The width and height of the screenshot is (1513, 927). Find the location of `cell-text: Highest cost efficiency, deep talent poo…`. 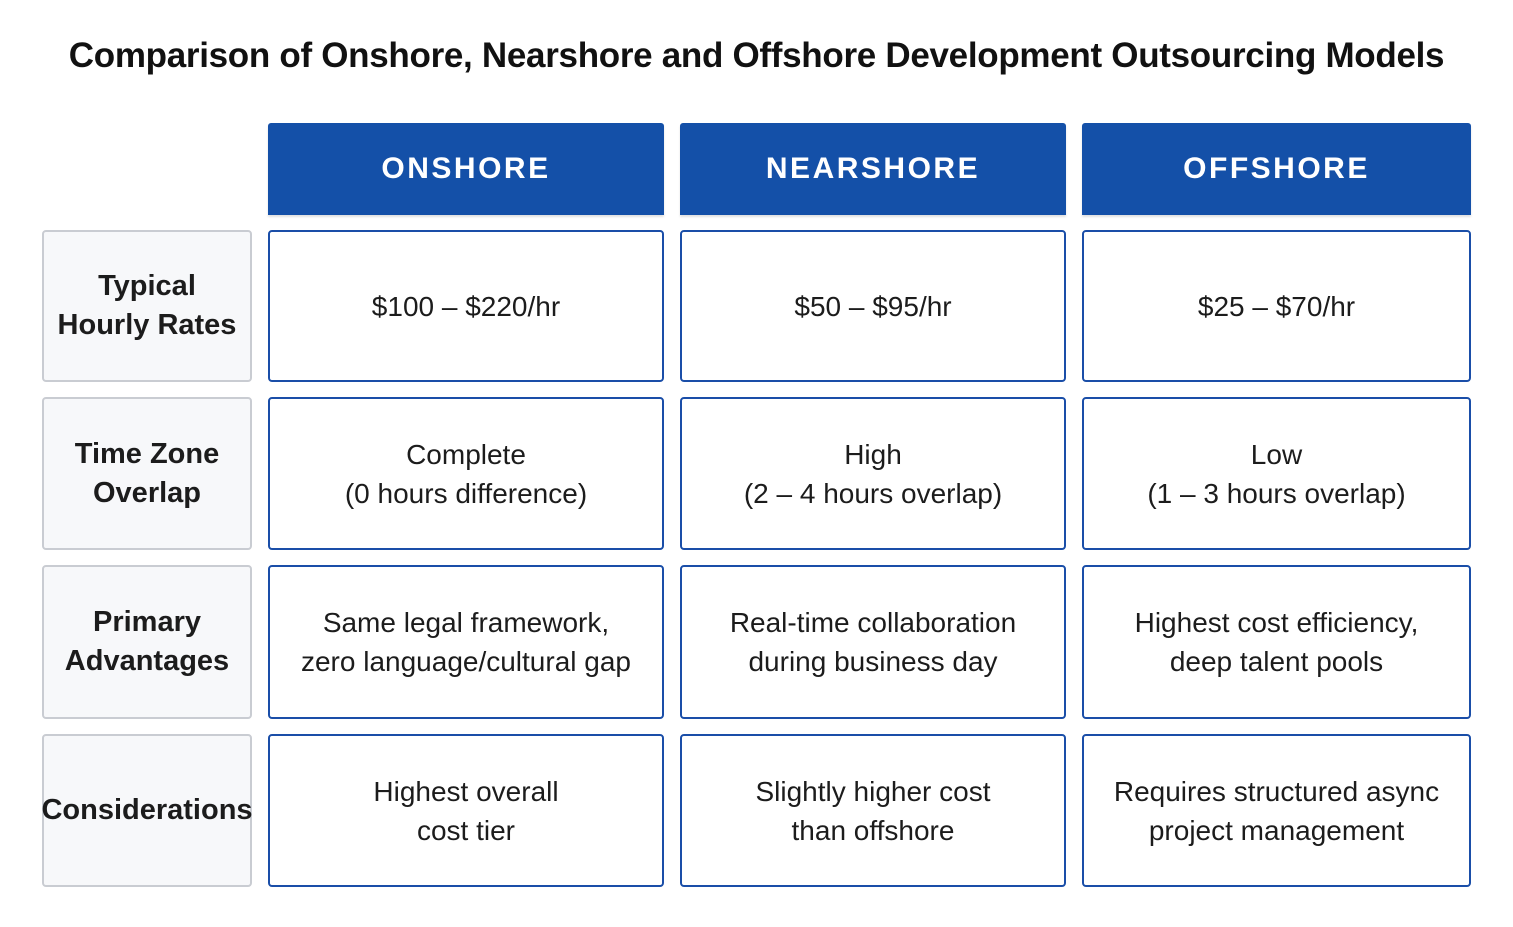

cell-text: Highest cost efficiency, deep talent poo… is located at coordinates (1276, 642).